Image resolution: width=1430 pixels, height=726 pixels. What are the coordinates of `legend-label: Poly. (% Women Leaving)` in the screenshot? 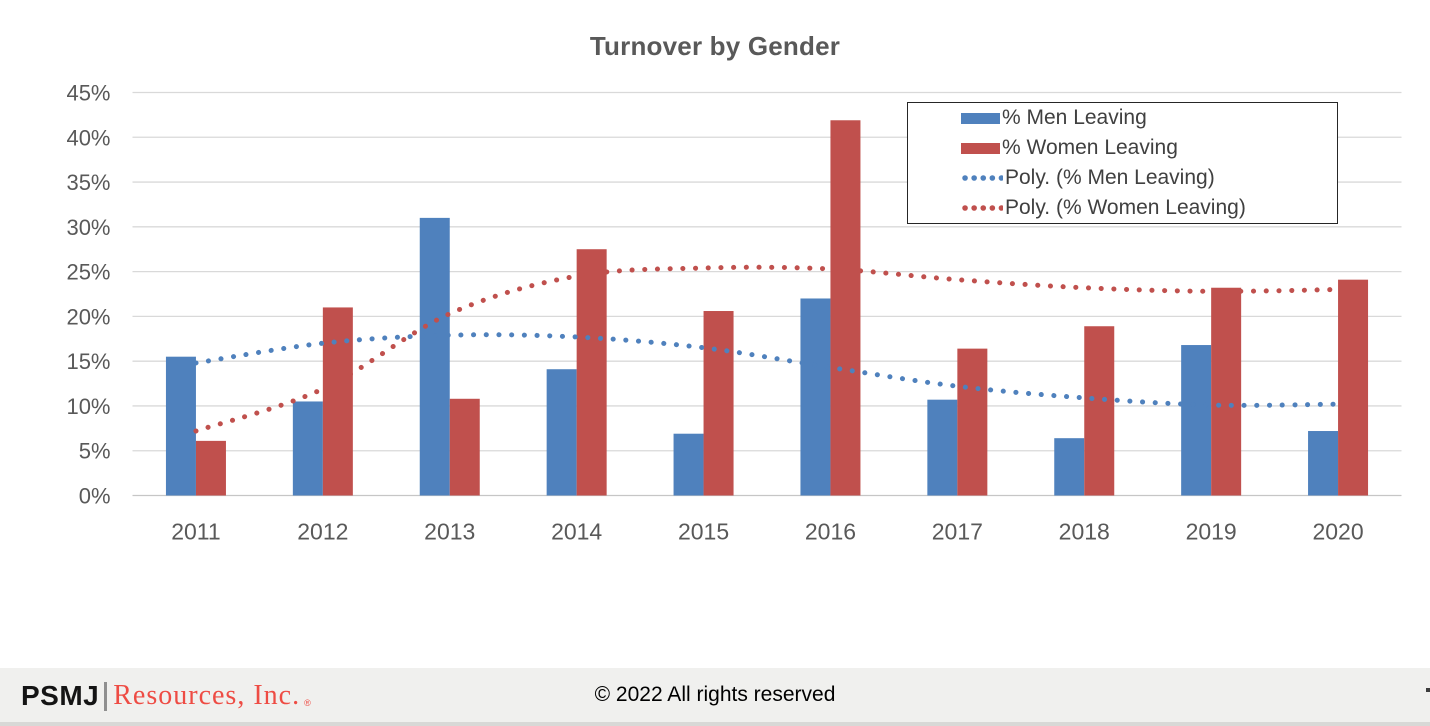 It's located at (1125, 207).